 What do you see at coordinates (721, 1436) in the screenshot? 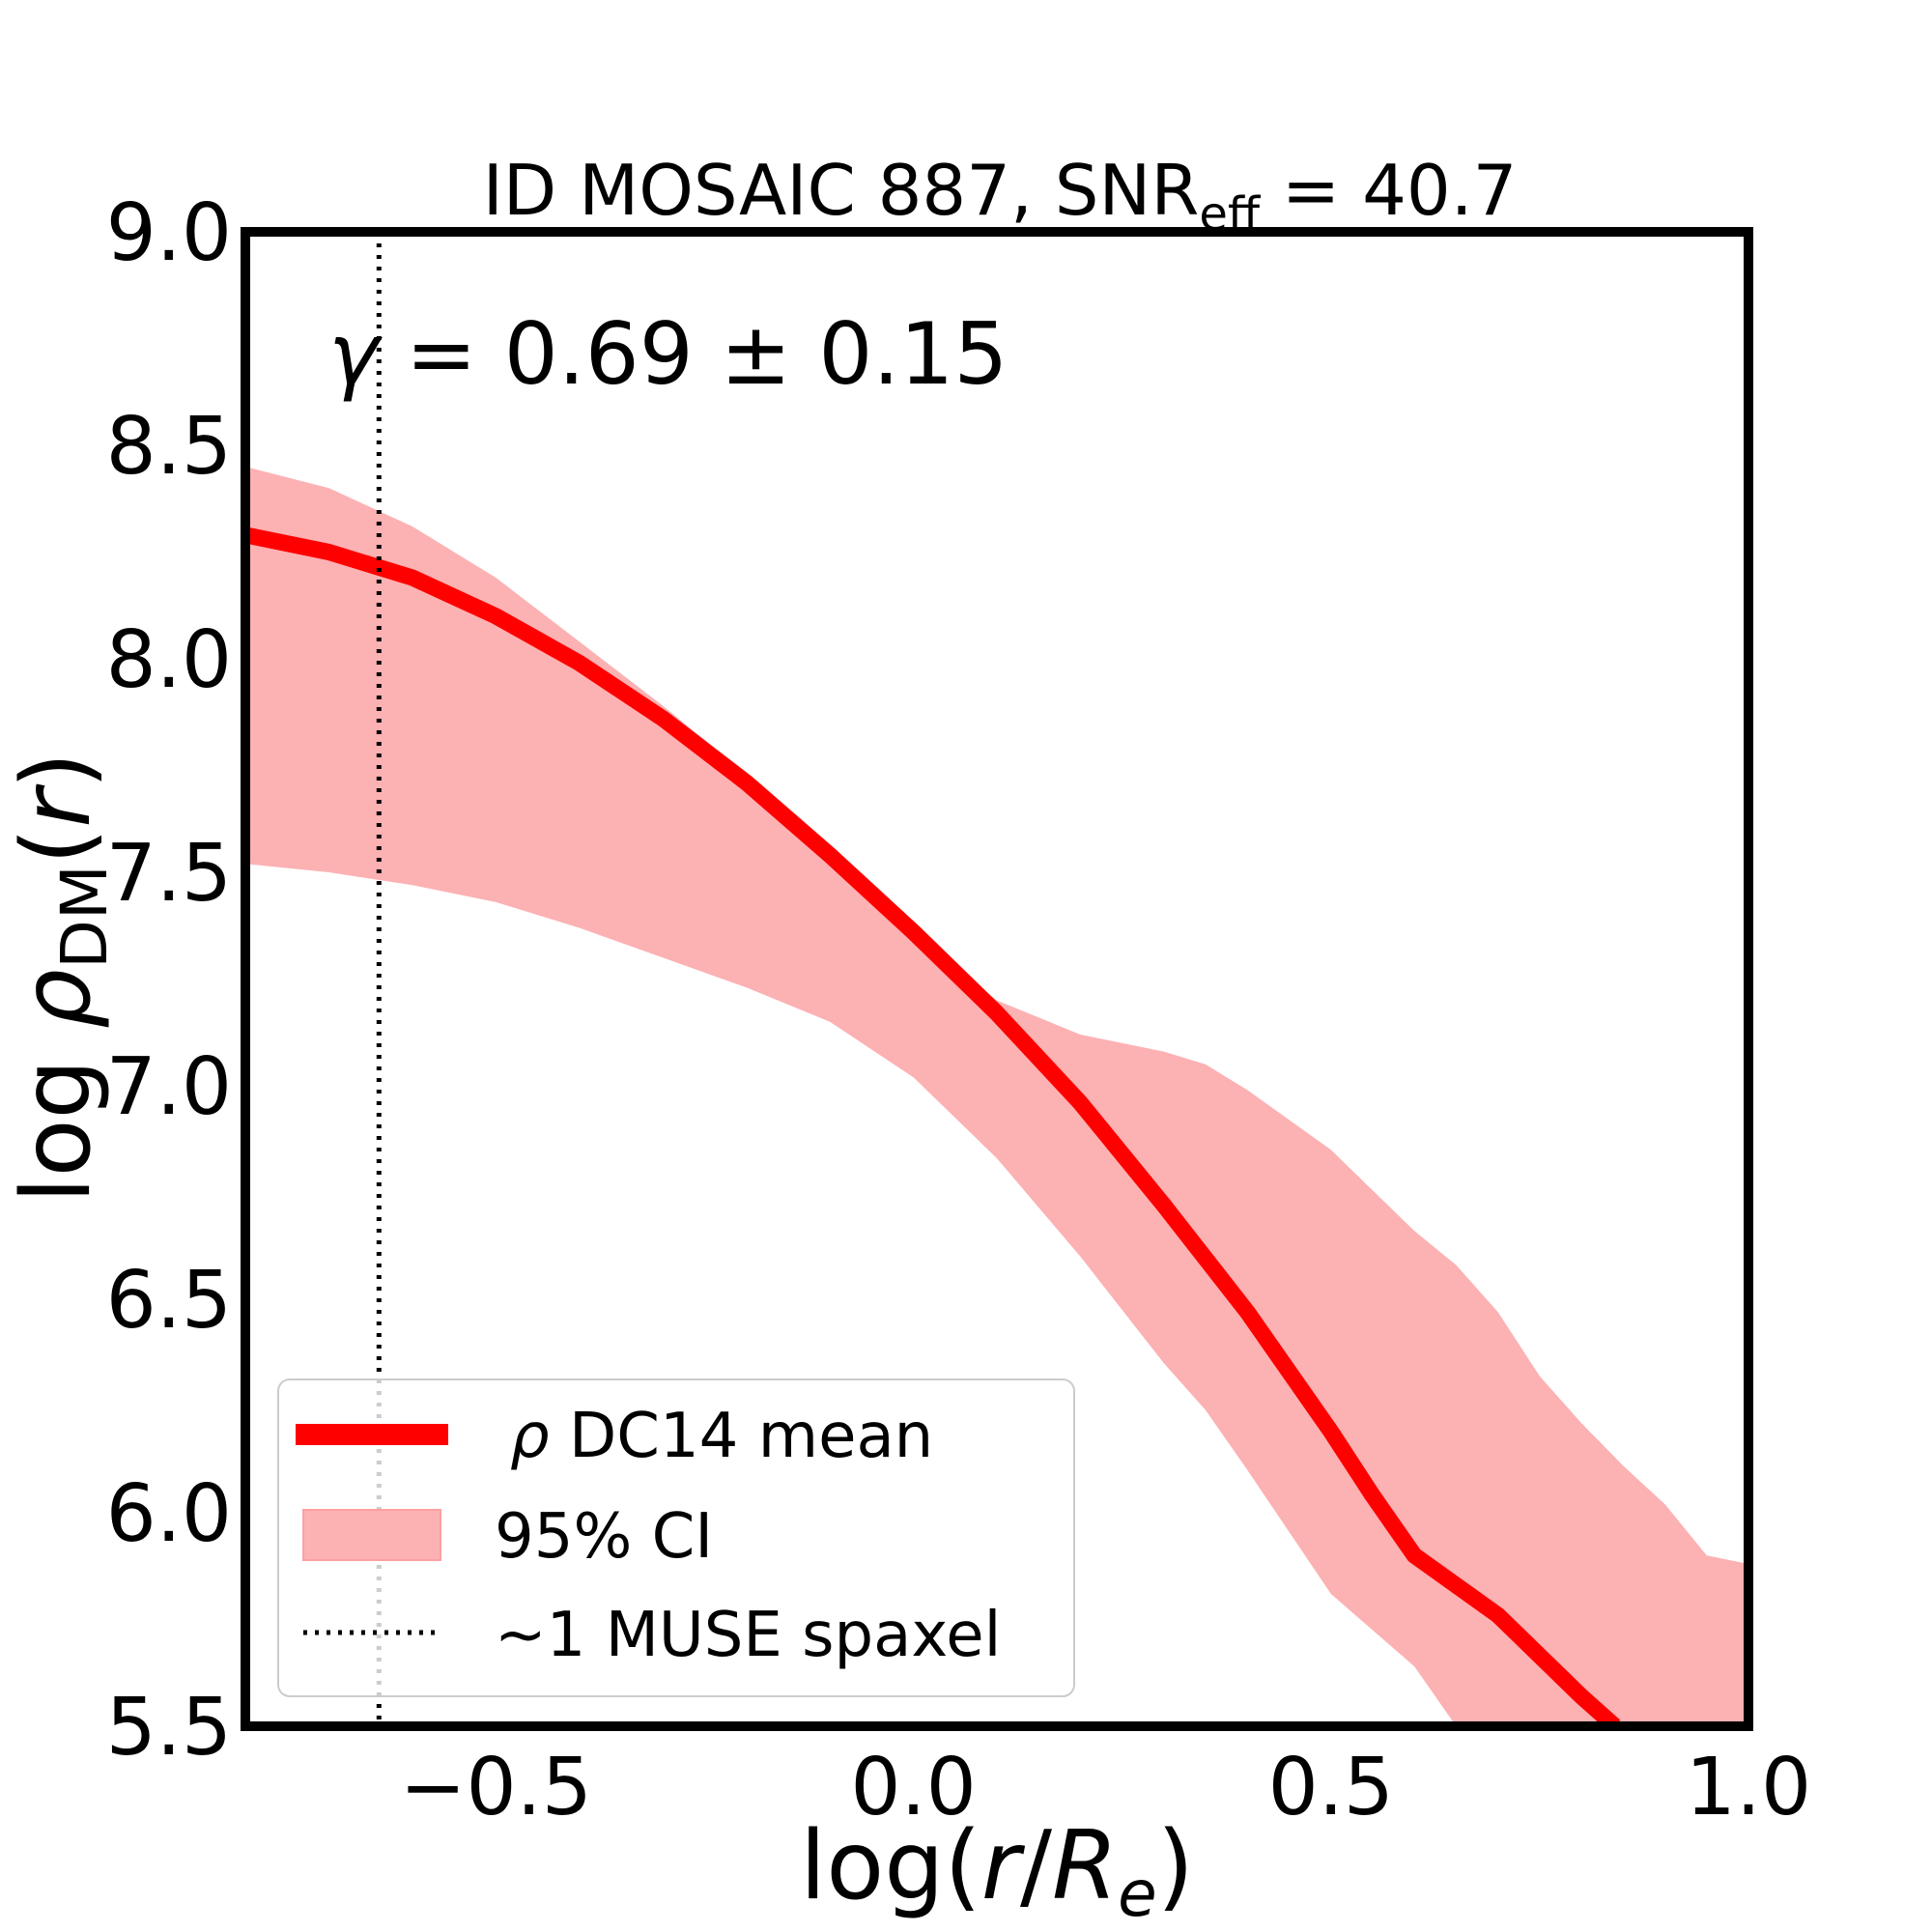
I see `legend-mean-label: ρ DC14 mean` at bounding box center [721, 1436].